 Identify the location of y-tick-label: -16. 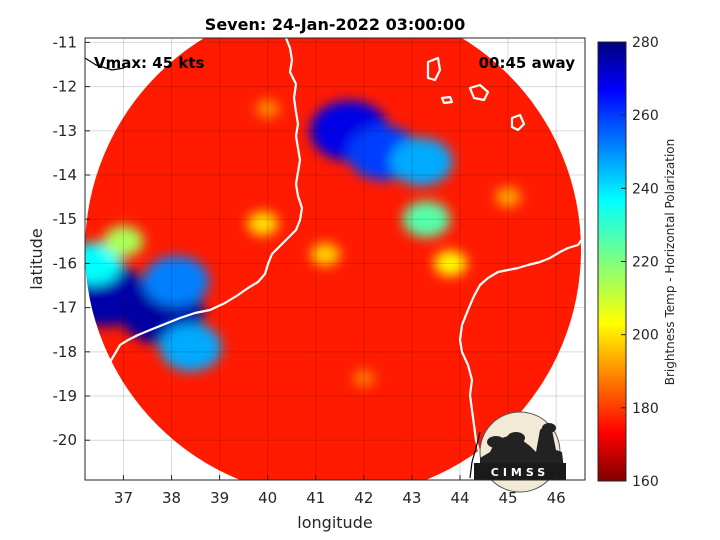
(65, 263).